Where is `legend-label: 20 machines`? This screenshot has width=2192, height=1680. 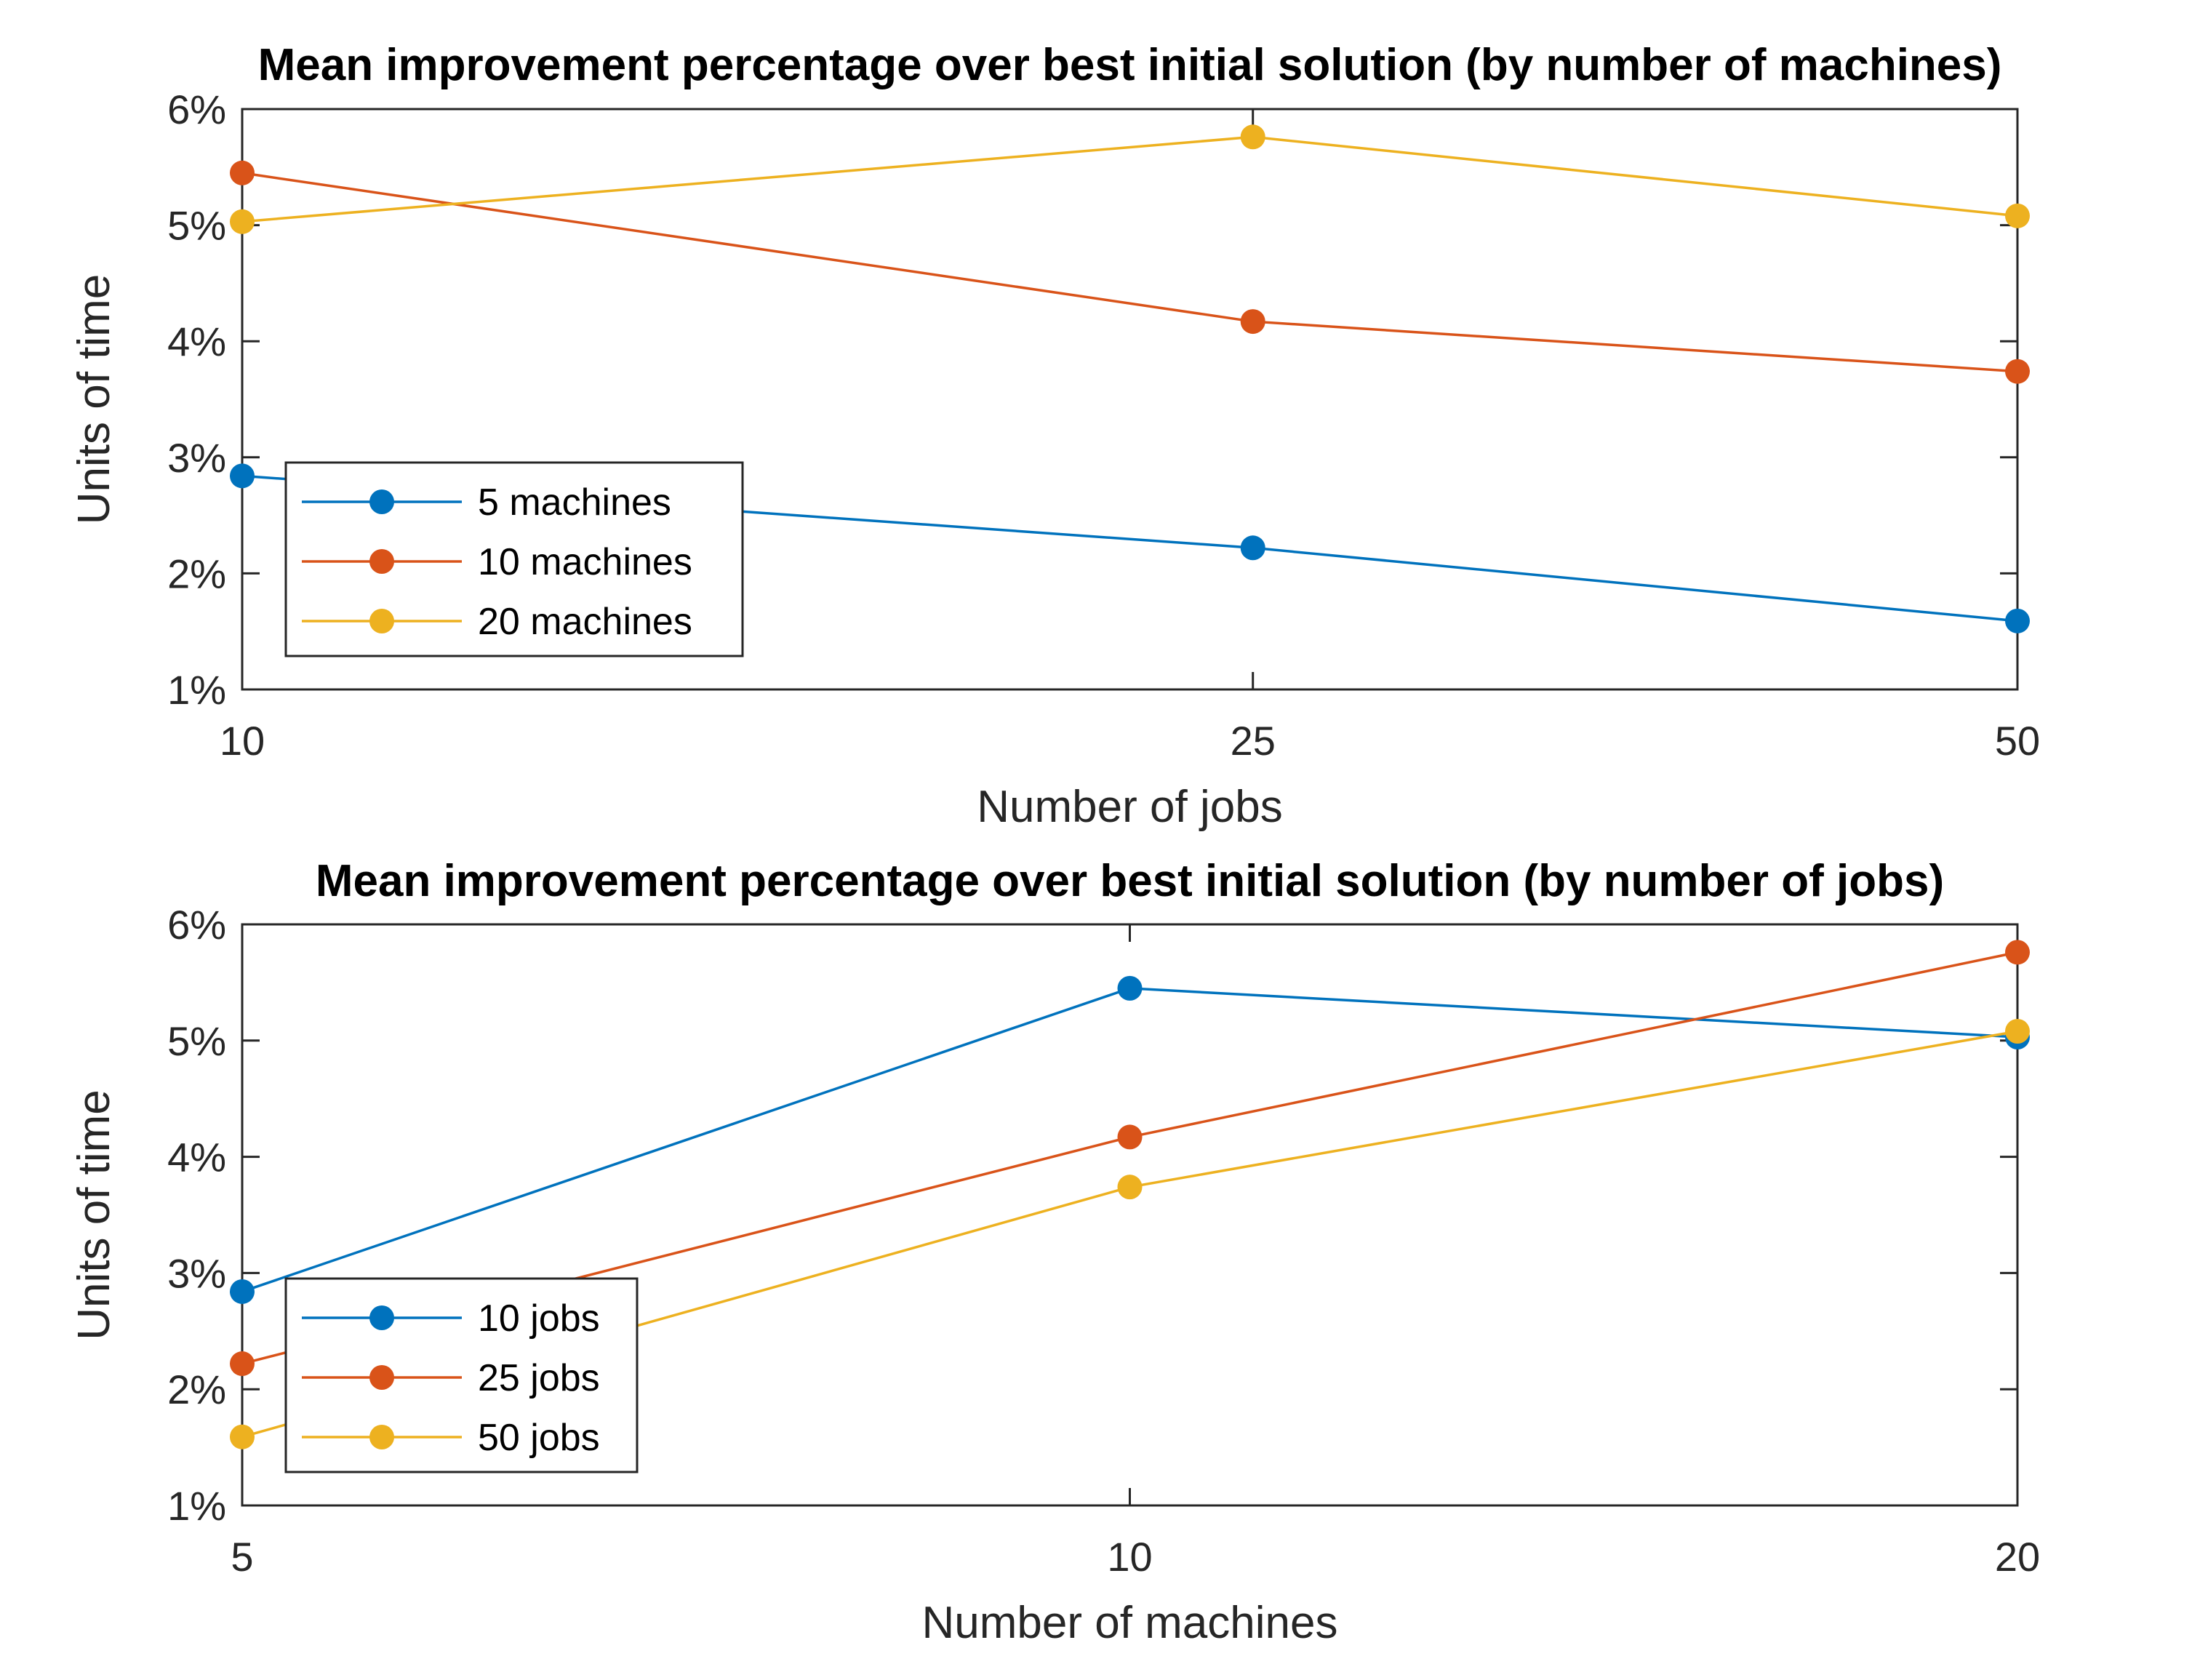 legend-label: 20 machines is located at coordinates (585, 622).